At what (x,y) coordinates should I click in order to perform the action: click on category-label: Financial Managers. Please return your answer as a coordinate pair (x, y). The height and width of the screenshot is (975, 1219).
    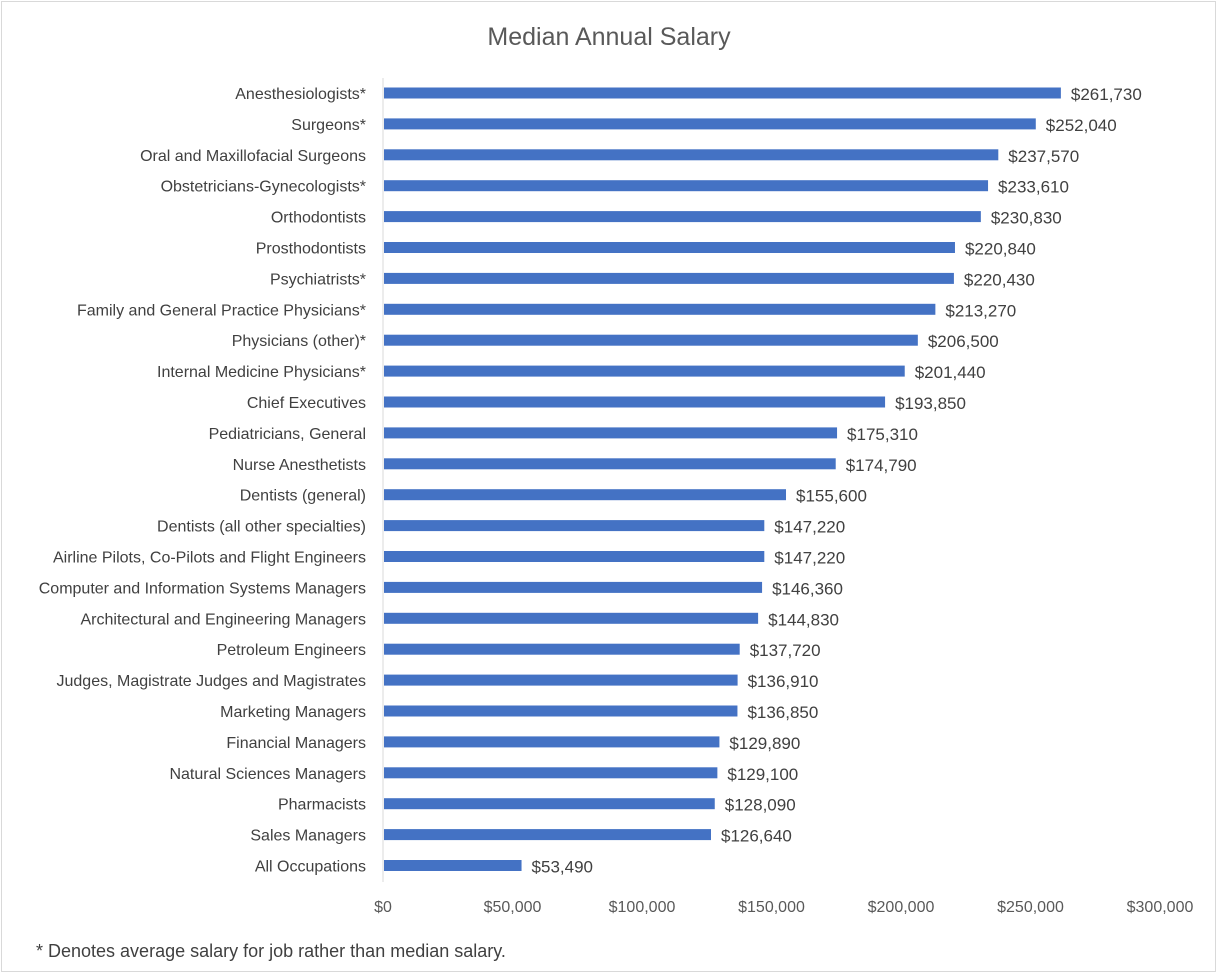
    Looking at the image, I should click on (296, 743).